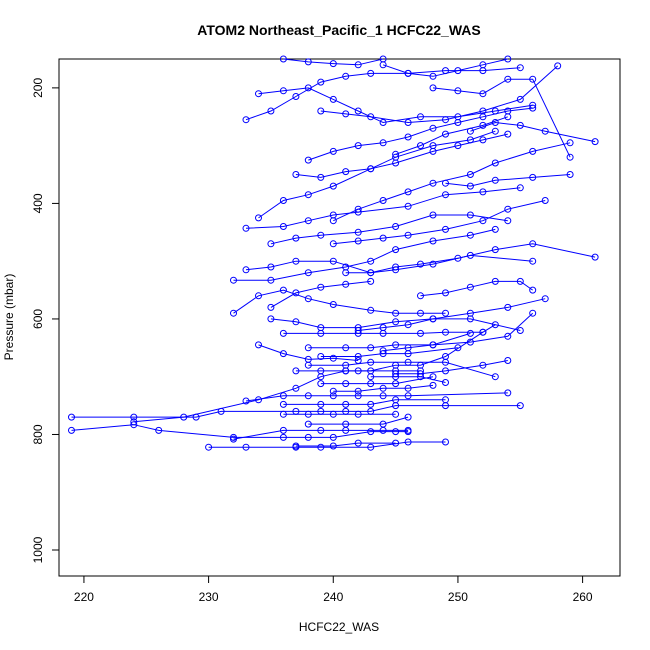 Image resolution: width=650 pixels, height=650 pixels. I want to click on y-tick-label: 200, so click(38, 88).